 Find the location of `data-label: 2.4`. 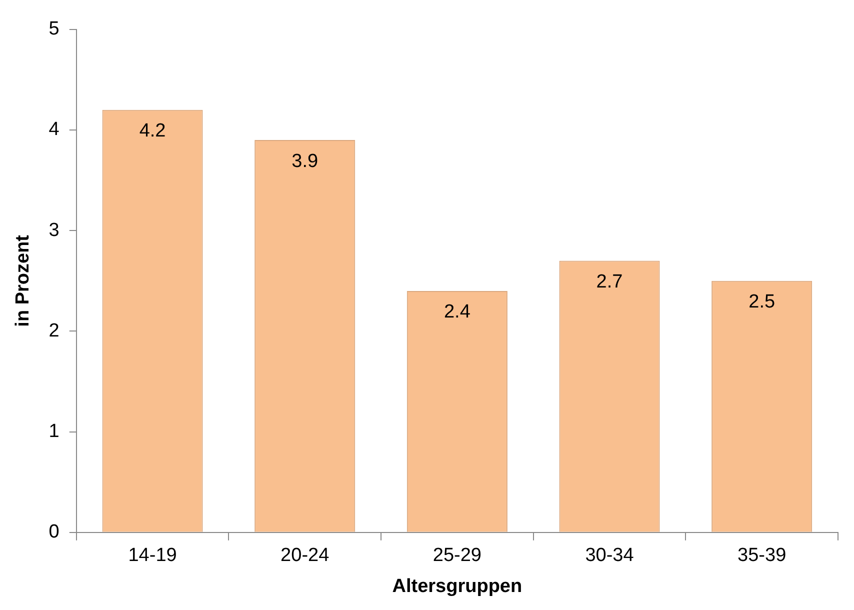

data-label: 2.4 is located at coordinates (457, 312).